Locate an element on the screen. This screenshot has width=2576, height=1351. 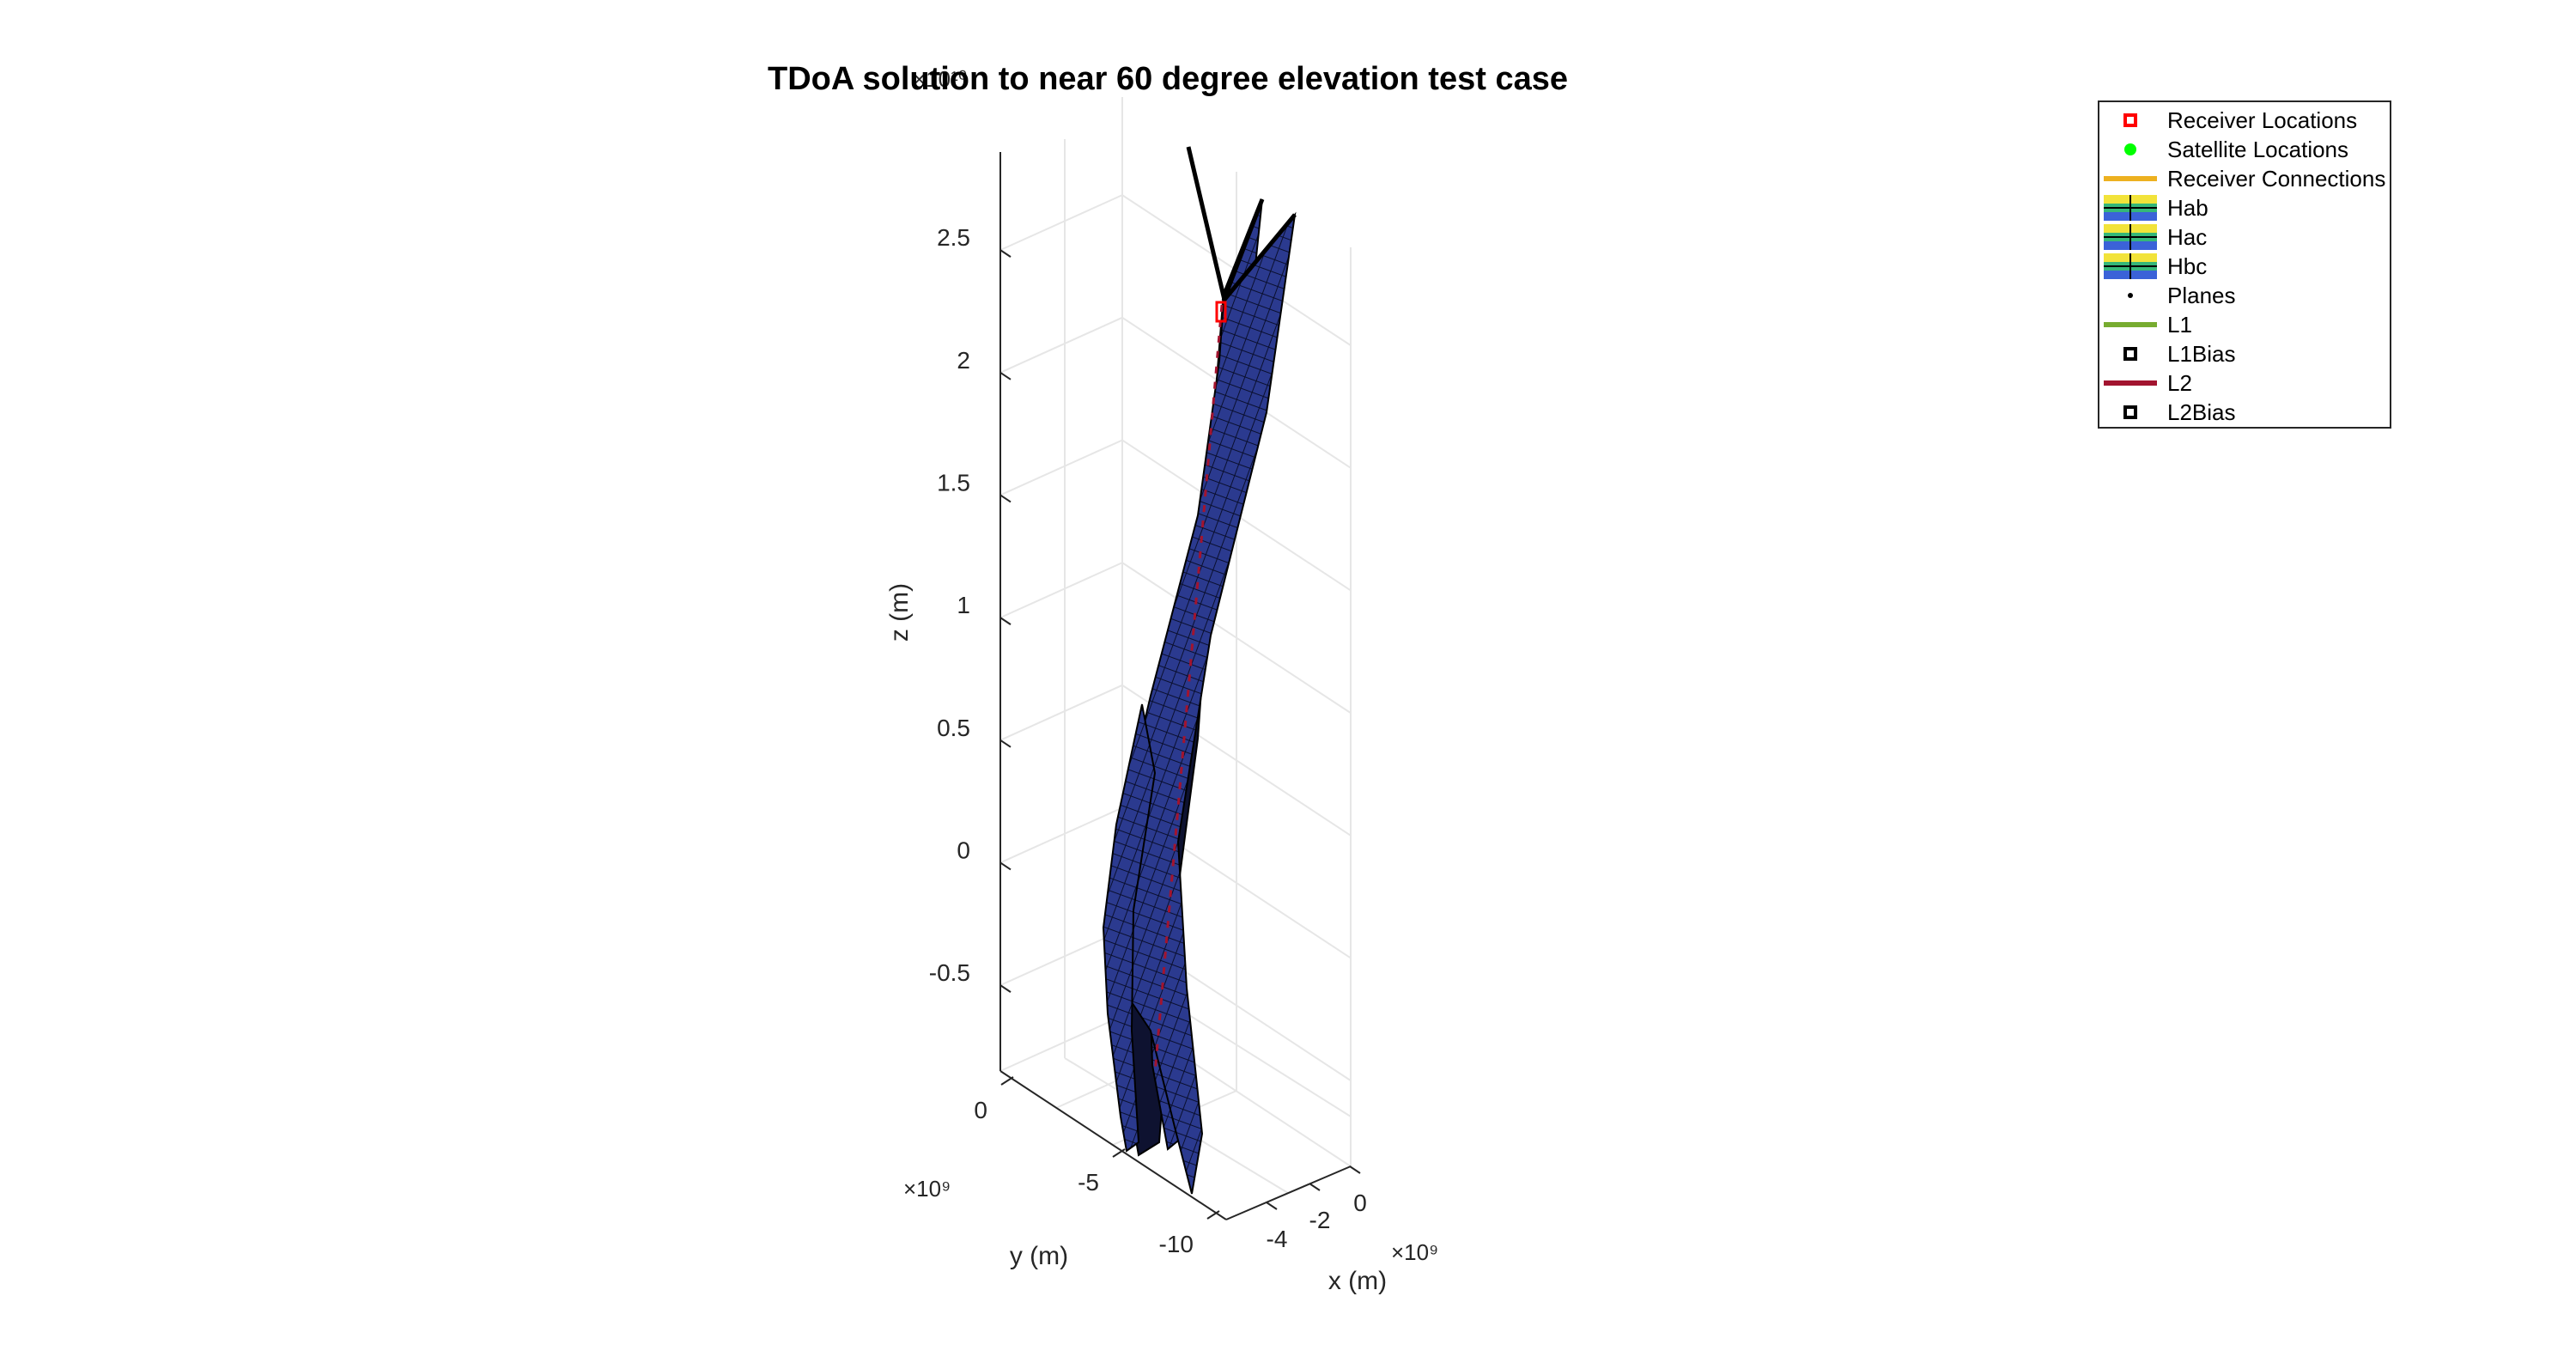
z-axis-exponent: ×10¹⁰ is located at coordinates (940, 79).